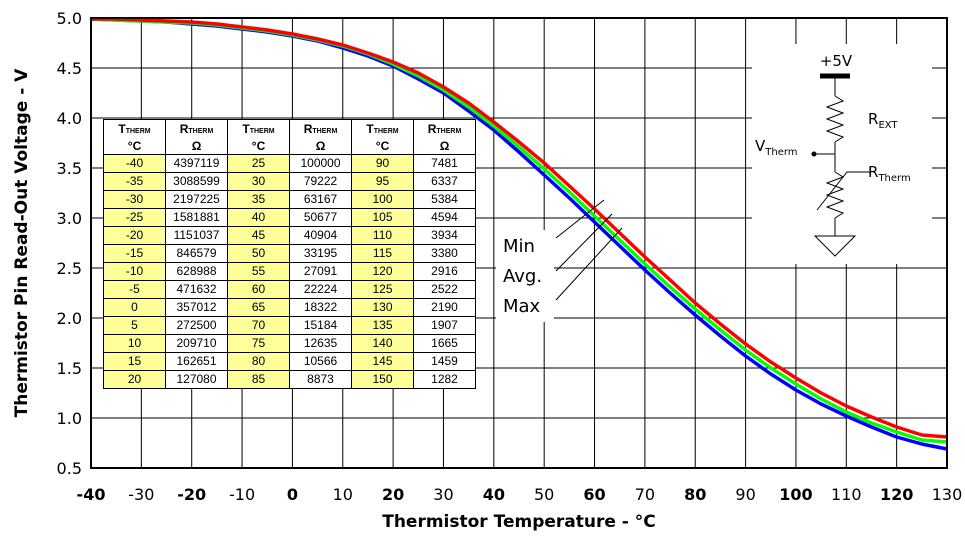 The width and height of the screenshot is (965, 539). Describe the element at coordinates (382, 235) in the screenshot. I see `table-cell-temperature: 110` at that location.